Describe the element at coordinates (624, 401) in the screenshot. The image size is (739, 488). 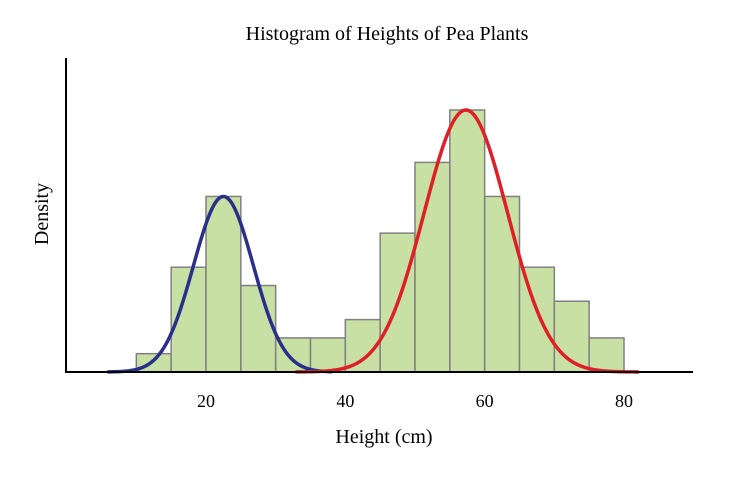
I see `x-tick-label: 80` at that location.